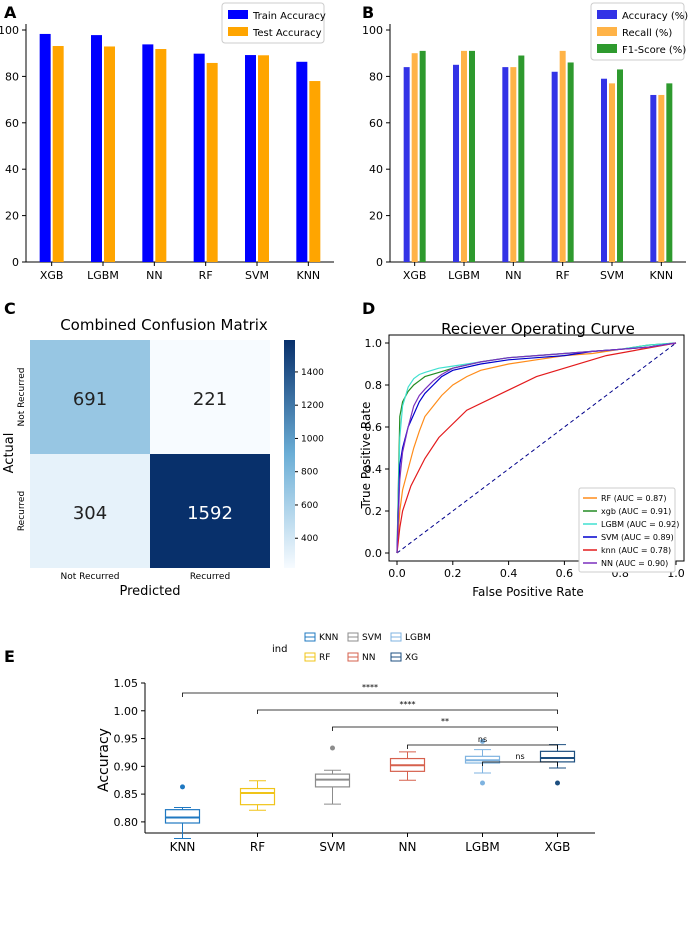 Image resolution: width=690 pixels, height=939 pixels. I want to click on roc-legend-label: LGBM (AUC = 0.92), so click(640, 524).